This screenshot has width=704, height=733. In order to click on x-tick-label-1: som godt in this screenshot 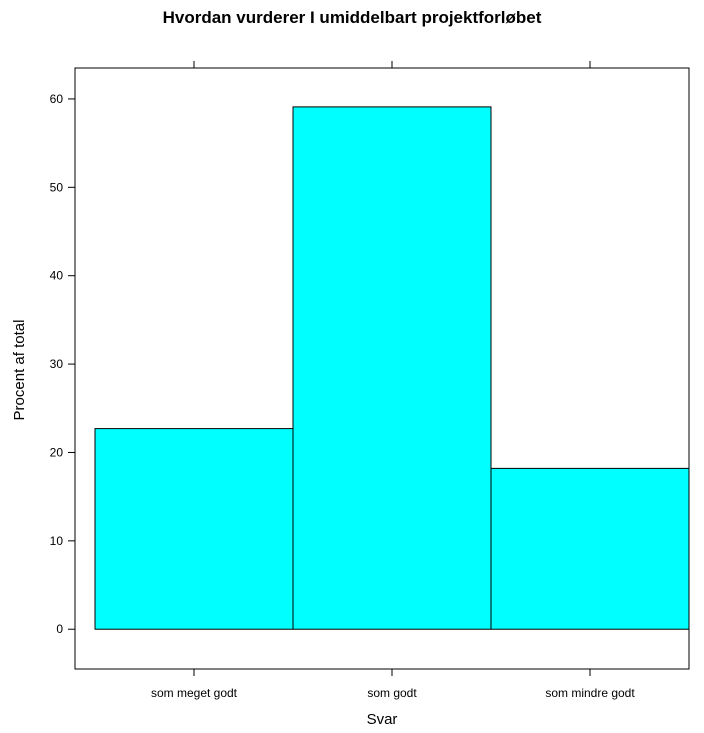, I will do `click(392, 693)`.